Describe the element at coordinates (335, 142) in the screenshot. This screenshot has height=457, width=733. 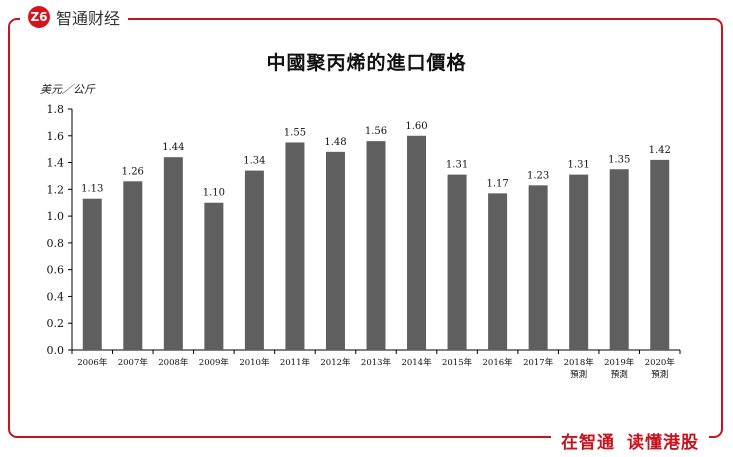
I see `data-label: 1.48` at that location.